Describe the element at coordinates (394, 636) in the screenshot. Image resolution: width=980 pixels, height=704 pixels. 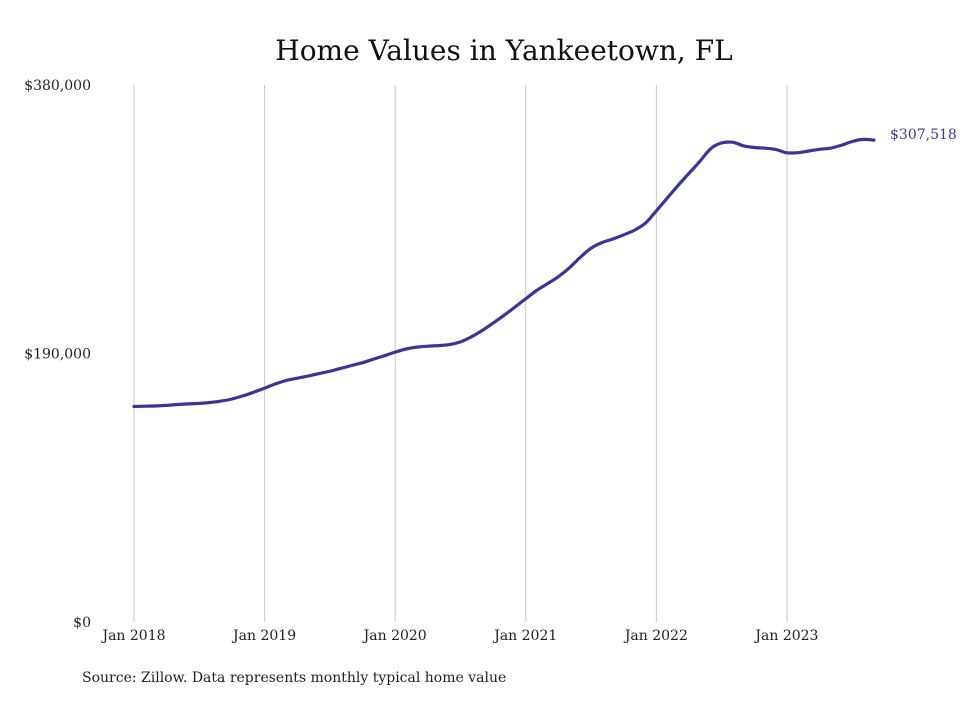
I see `x-tick-label: Jan 2020` at that location.